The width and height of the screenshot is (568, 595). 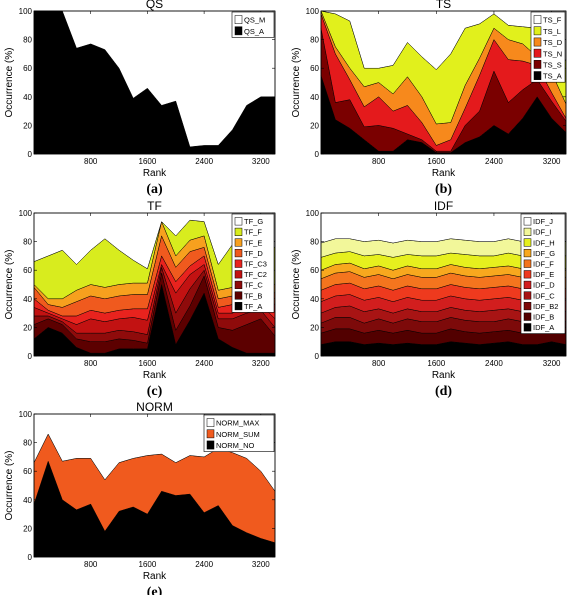 What do you see at coordinates (443, 391) in the screenshot?
I see `panel-label: (d)` at bounding box center [443, 391].